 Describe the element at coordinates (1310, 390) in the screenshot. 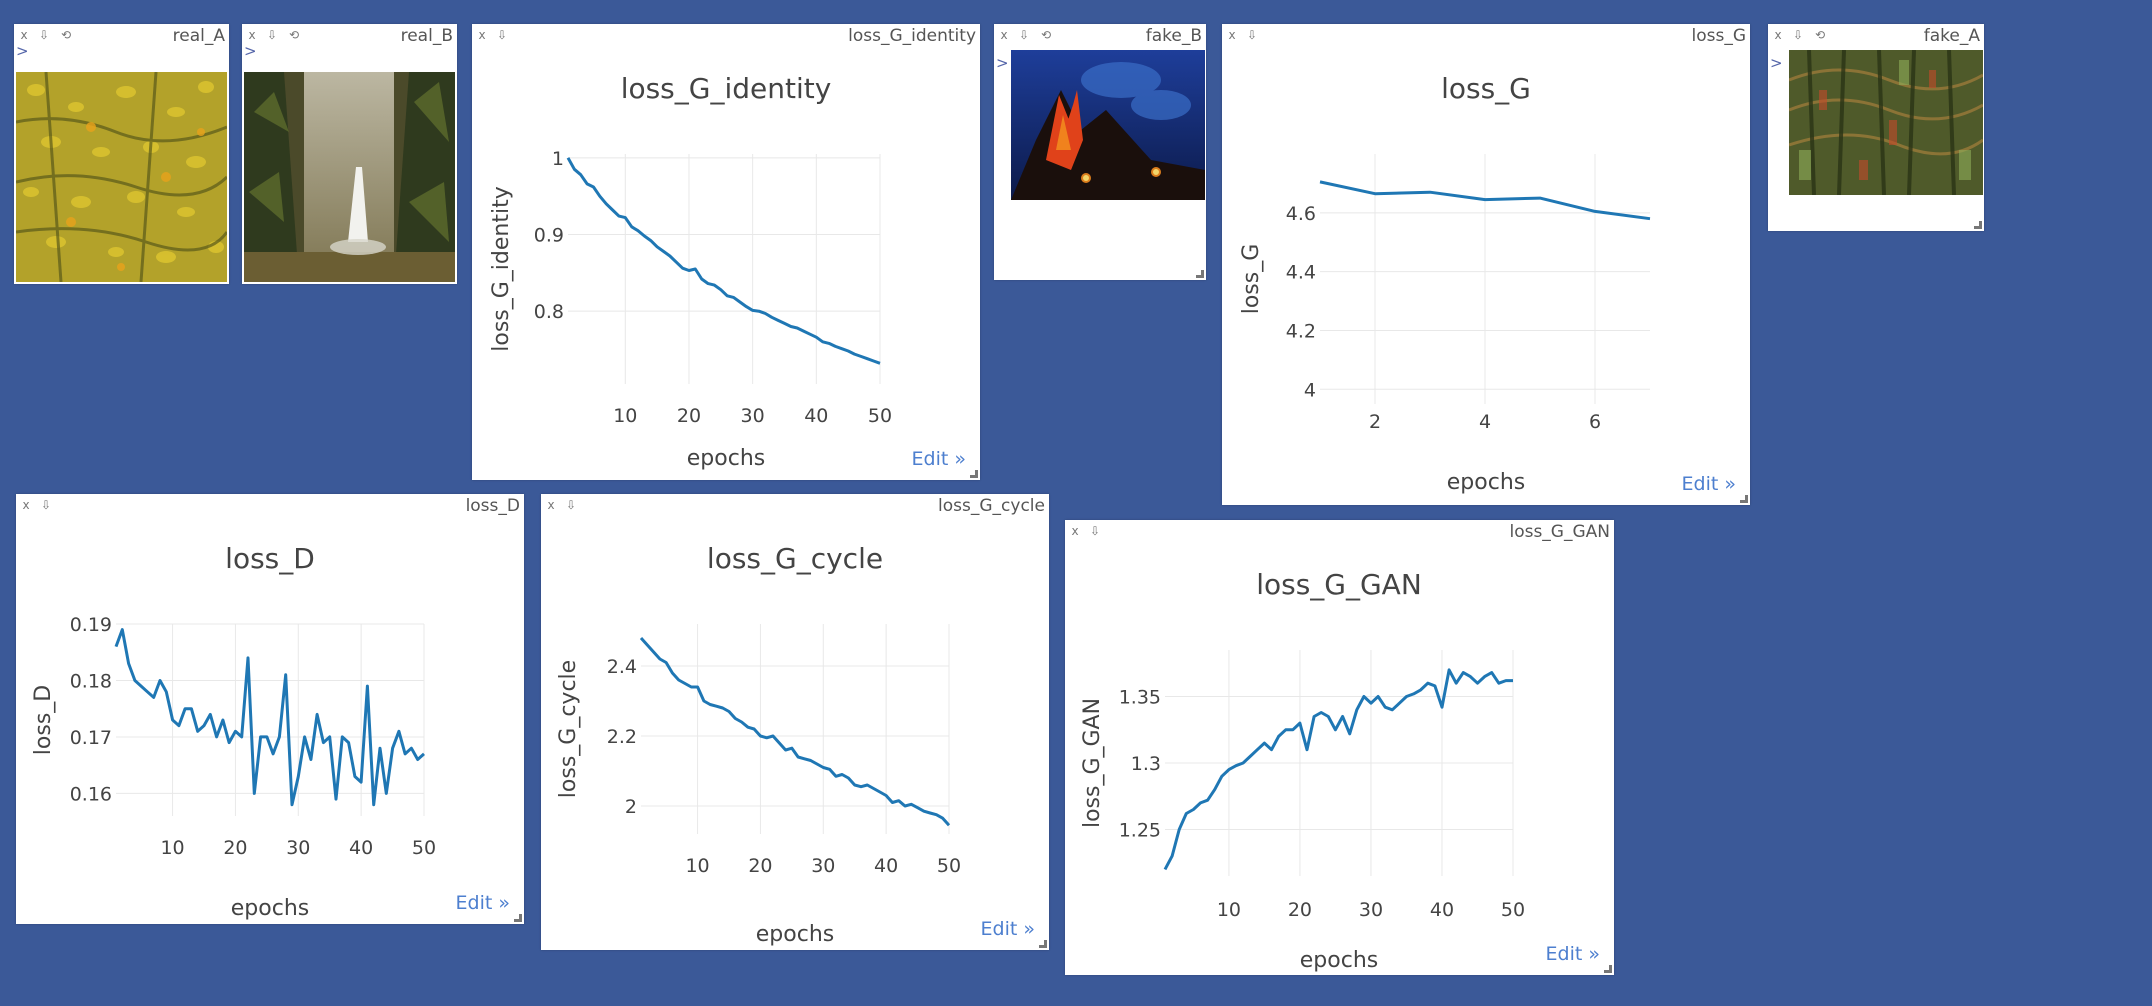

I see `y-tick-label: 4` at that location.